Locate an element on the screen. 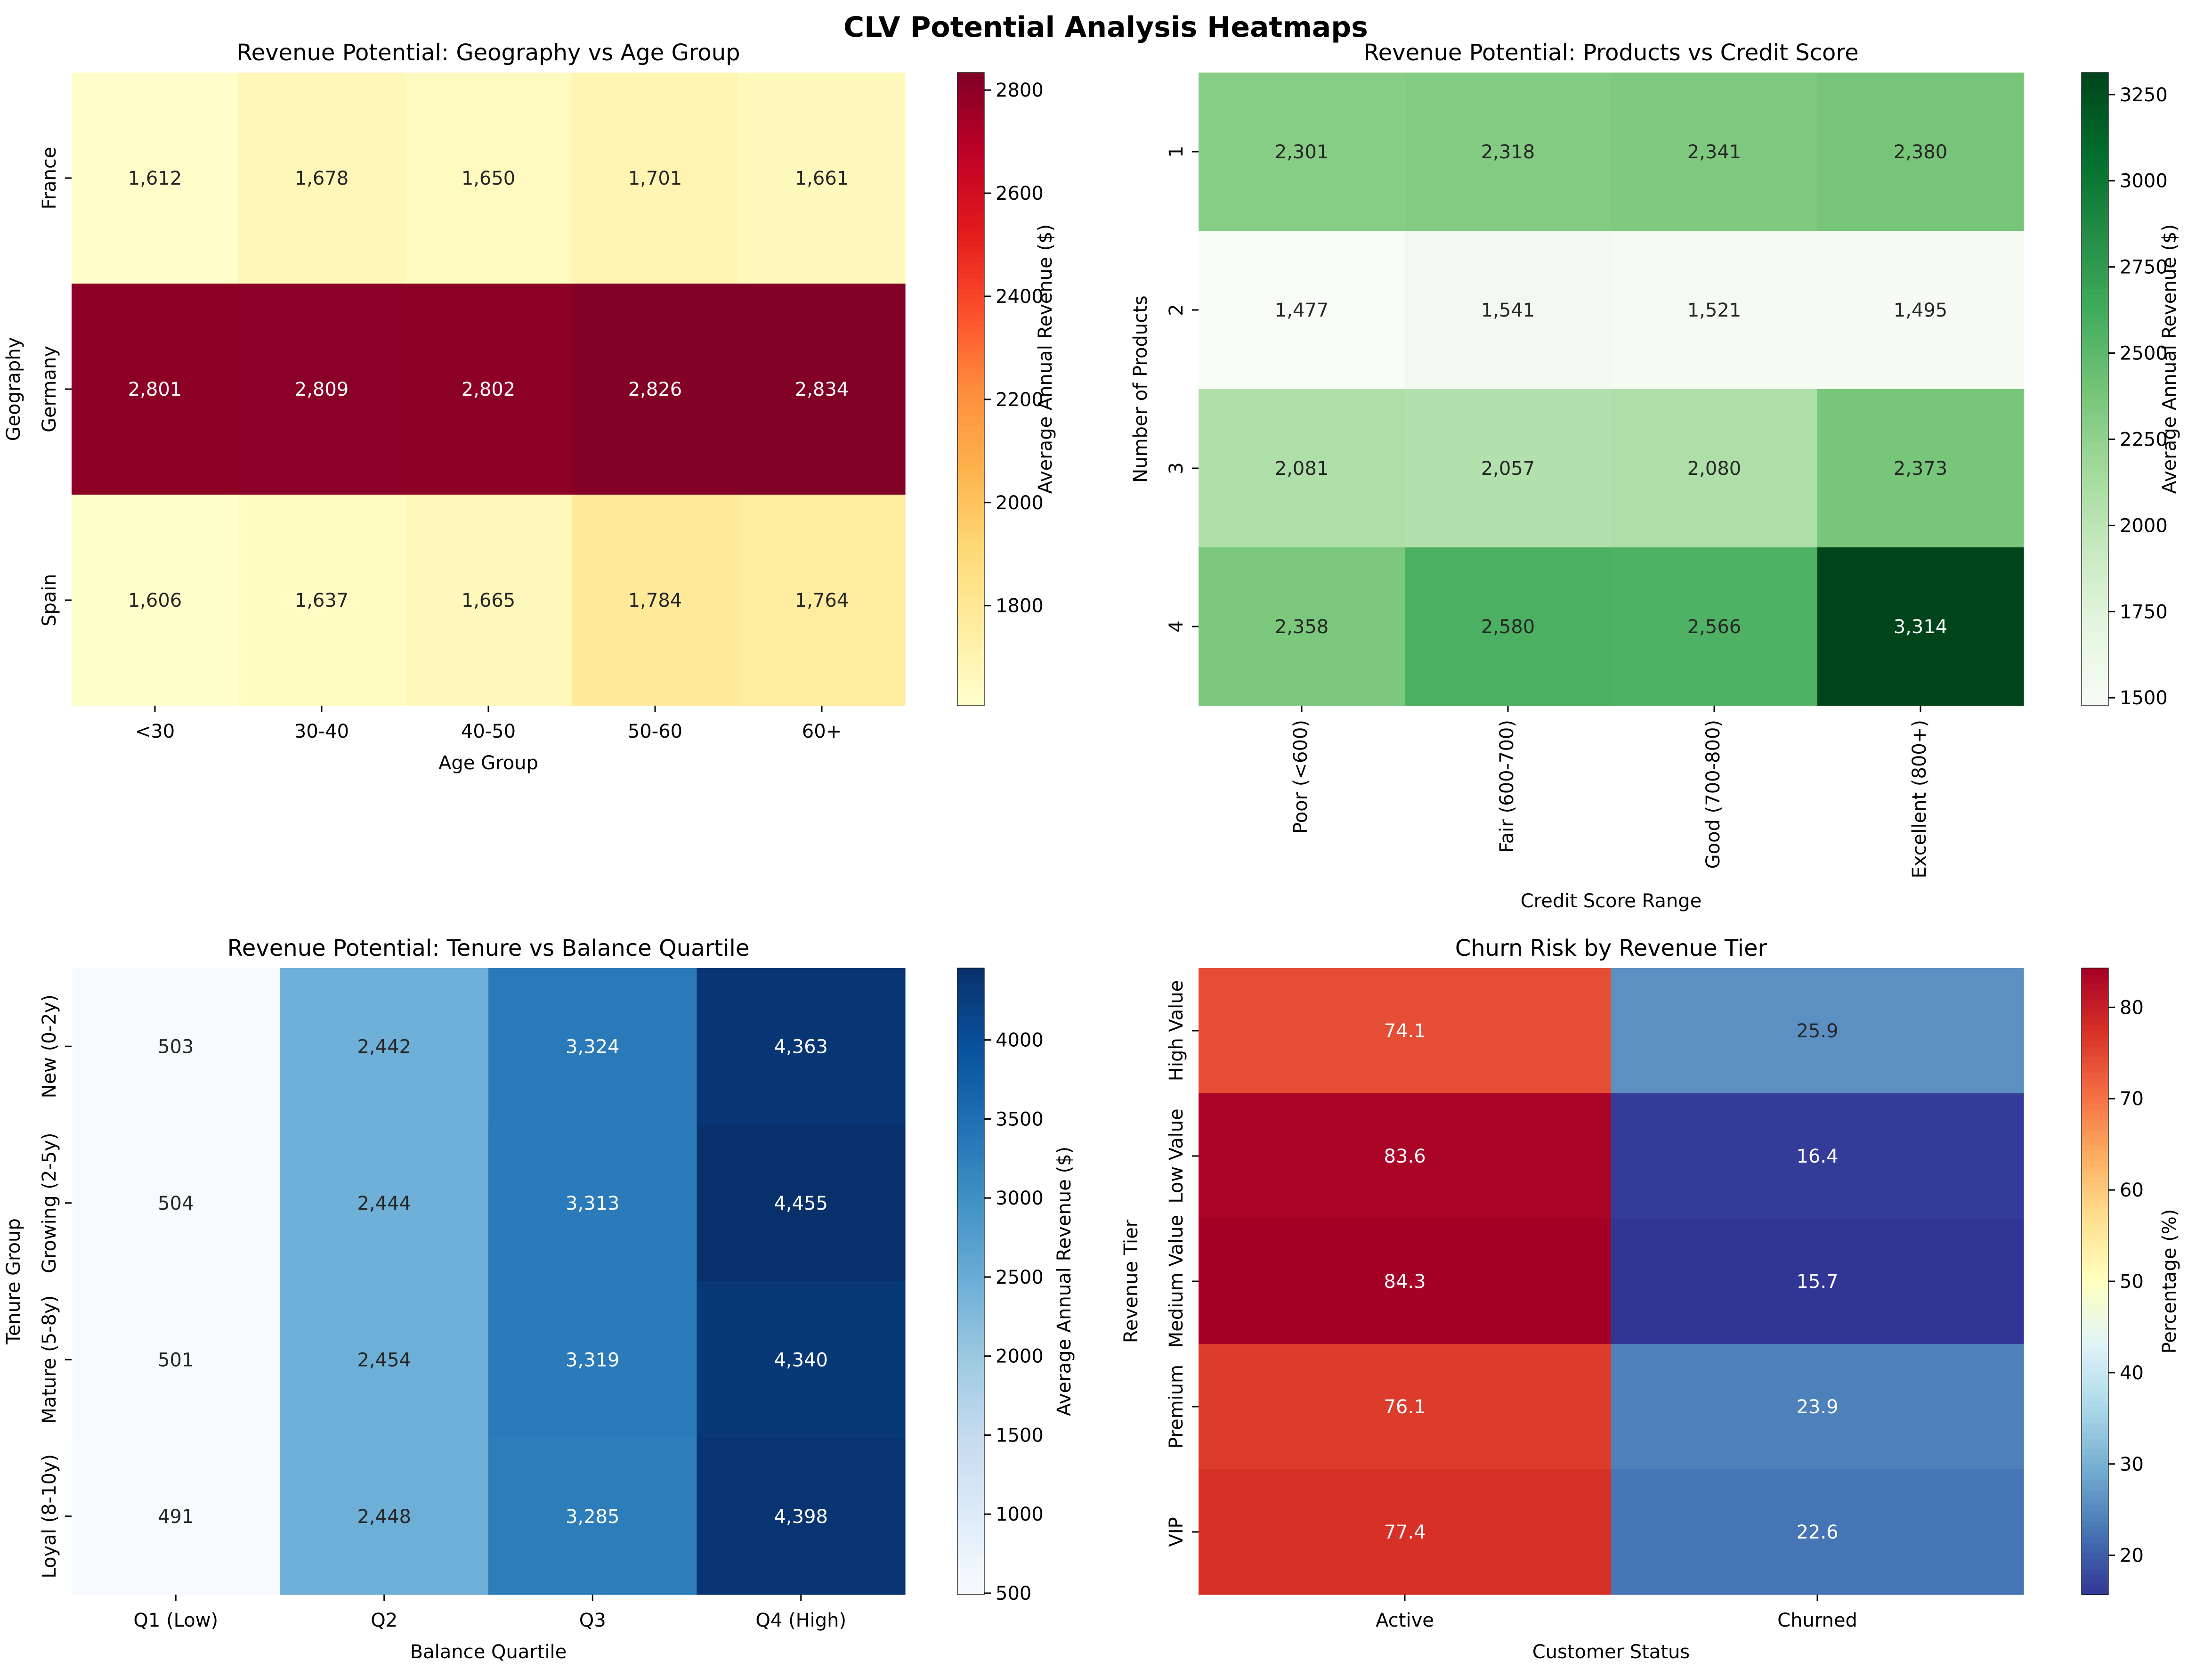  cell-value-label: 1,495 is located at coordinates (1921, 310).